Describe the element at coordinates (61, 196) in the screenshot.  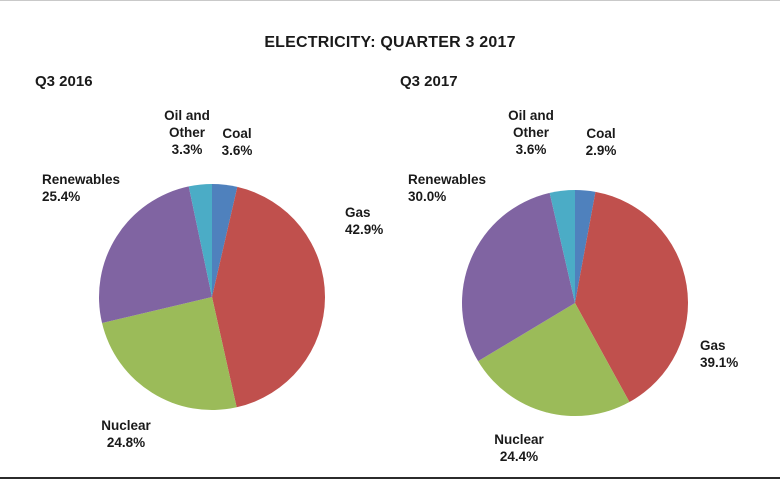
I see `slice-label-pct: 25.4%` at that location.